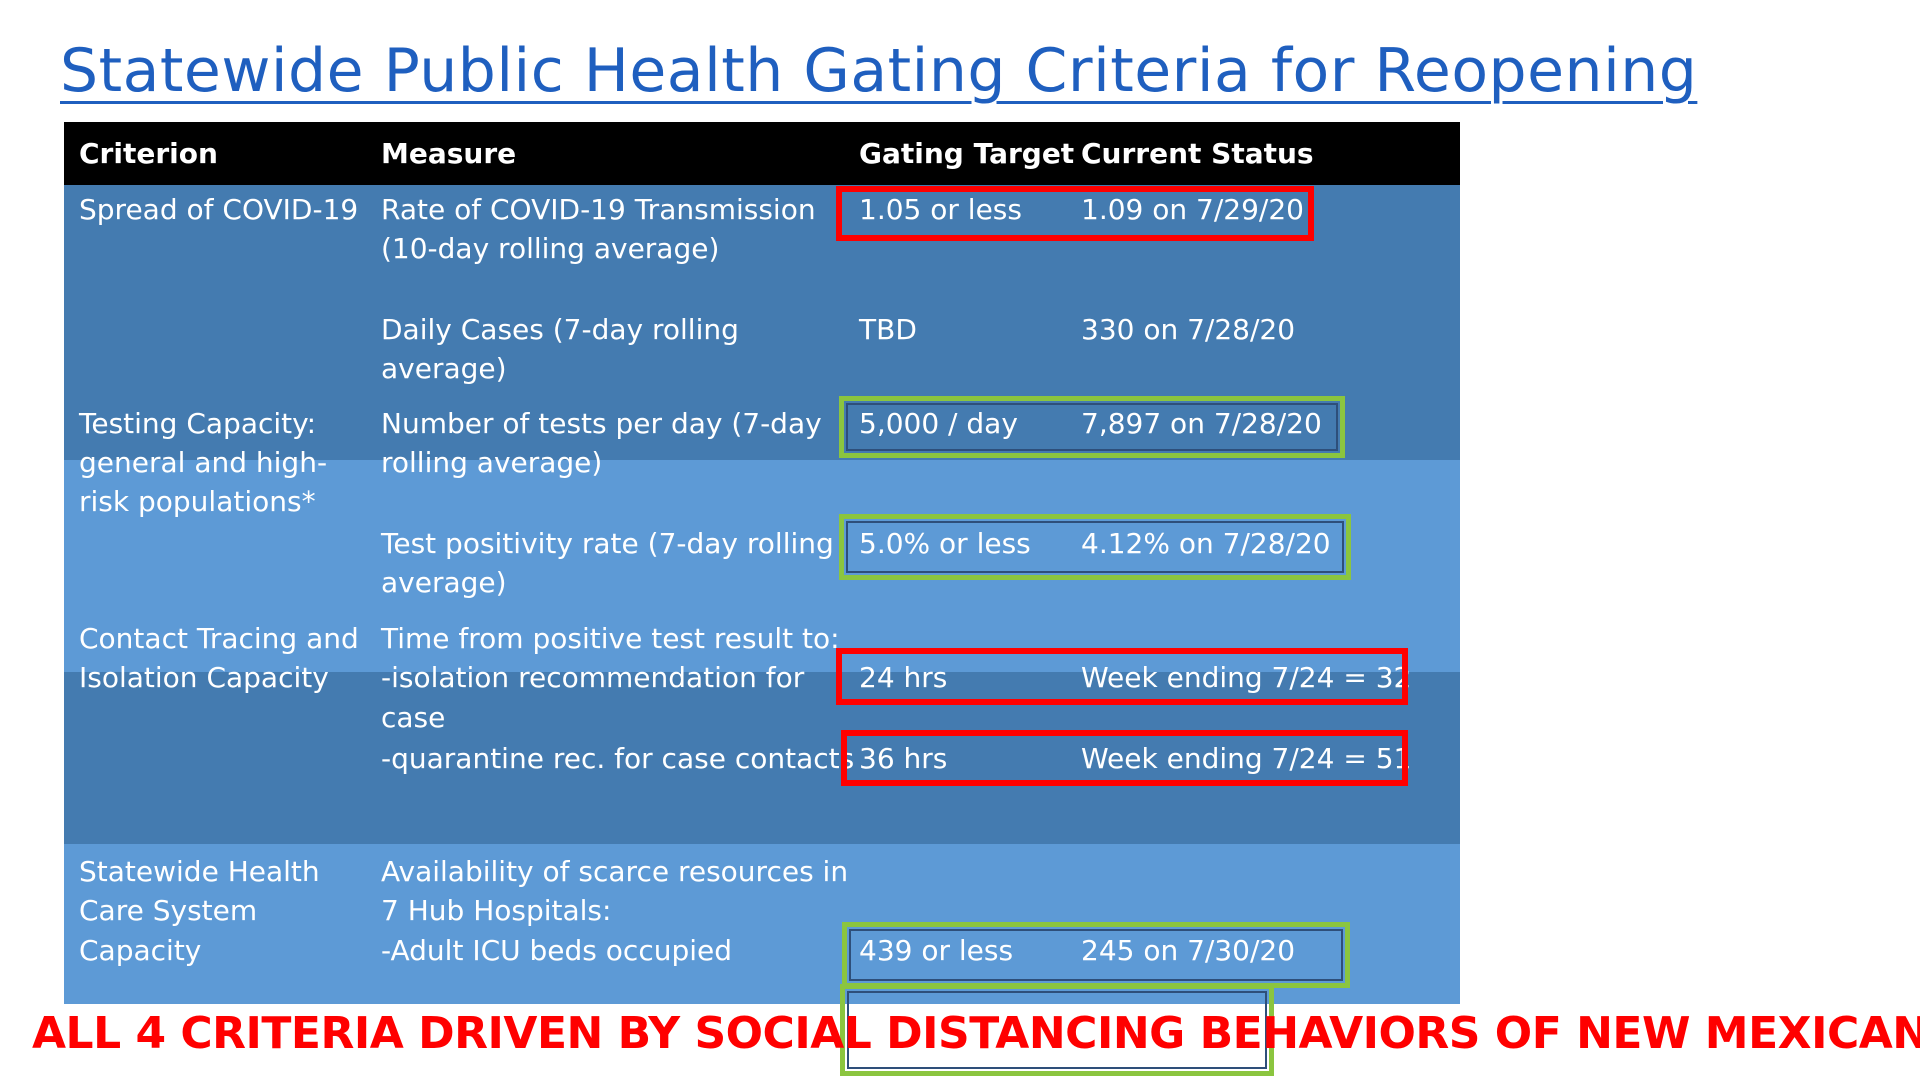 The height and width of the screenshot is (1080, 1920). What do you see at coordinates (1170, 1029) in the screenshot?
I see `status-ppe: 7 on 7/28/20` at bounding box center [1170, 1029].